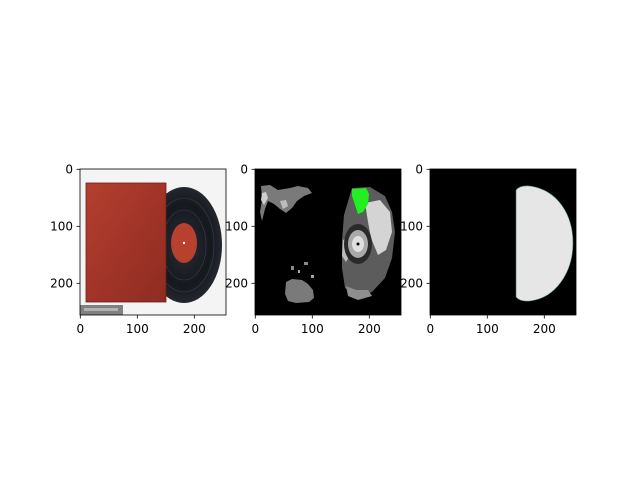 The width and height of the screenshot is (640, 480). What do you see at coordinates (264, 198) in the screenshot?
I see `segment-top-left-light` at bounding box center [264, 198].